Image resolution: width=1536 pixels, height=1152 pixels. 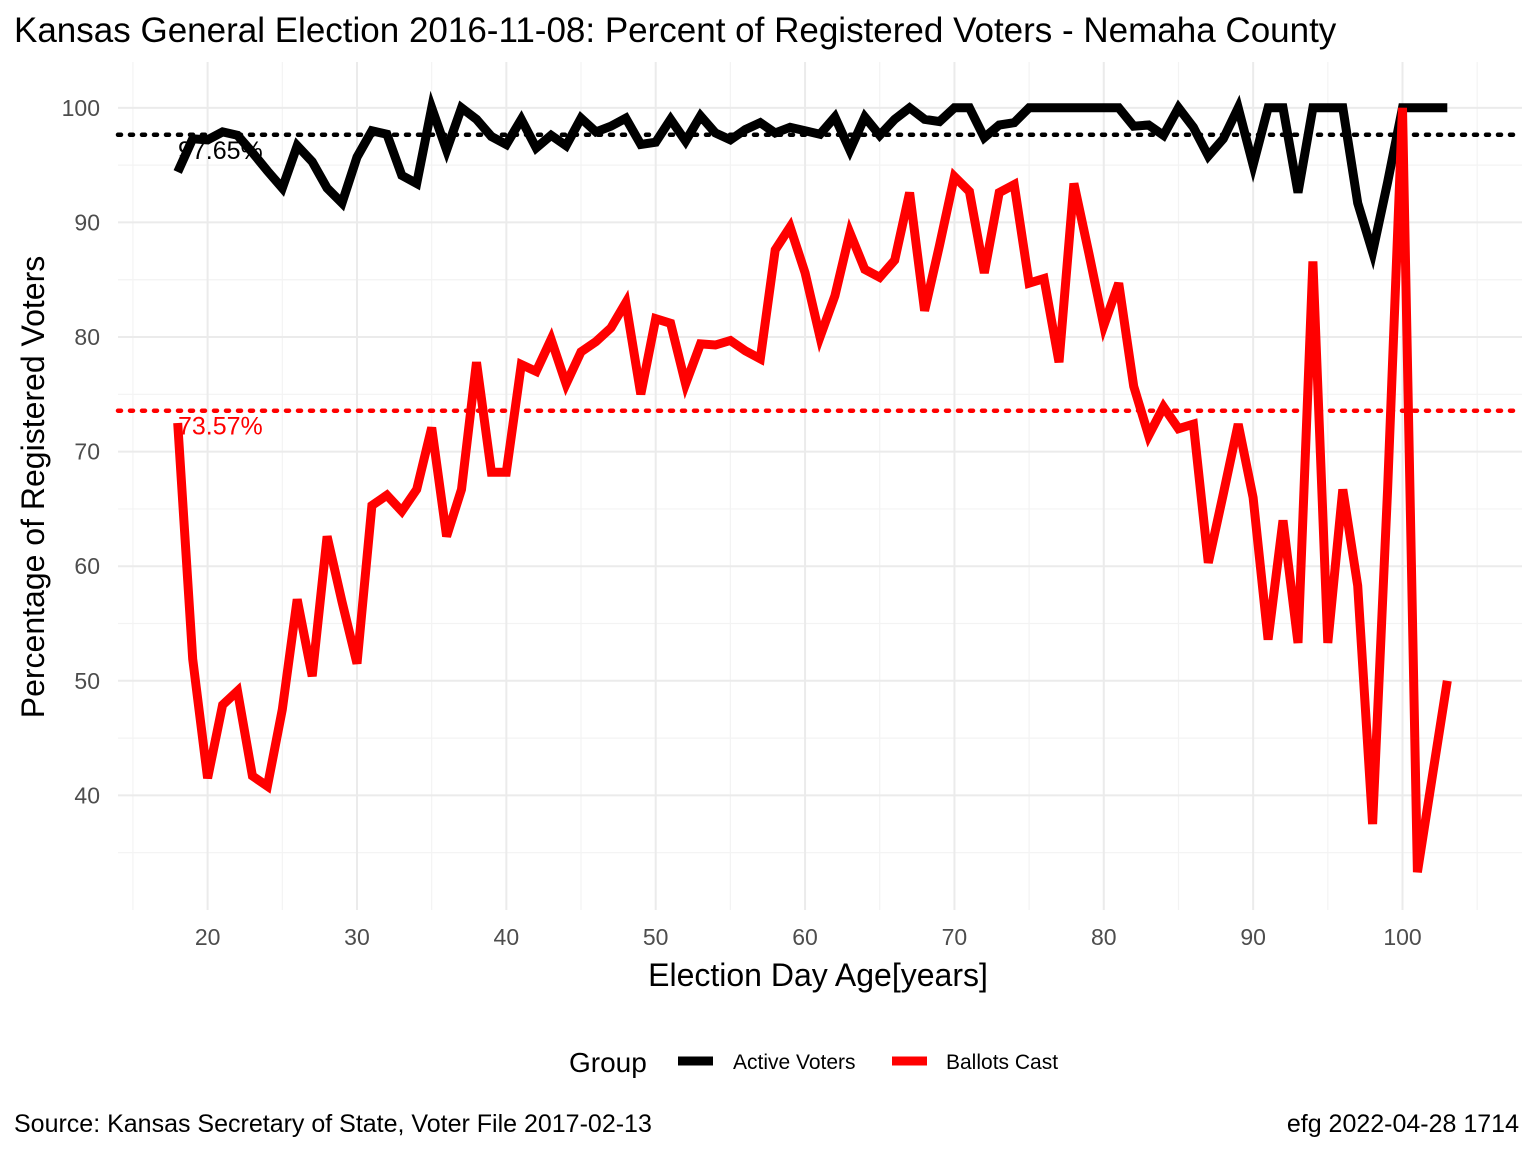 What do you see at coordinates (507, 937) in the screenshot?
I see `x-tick-label: 40` at bounding box center [507, 937].